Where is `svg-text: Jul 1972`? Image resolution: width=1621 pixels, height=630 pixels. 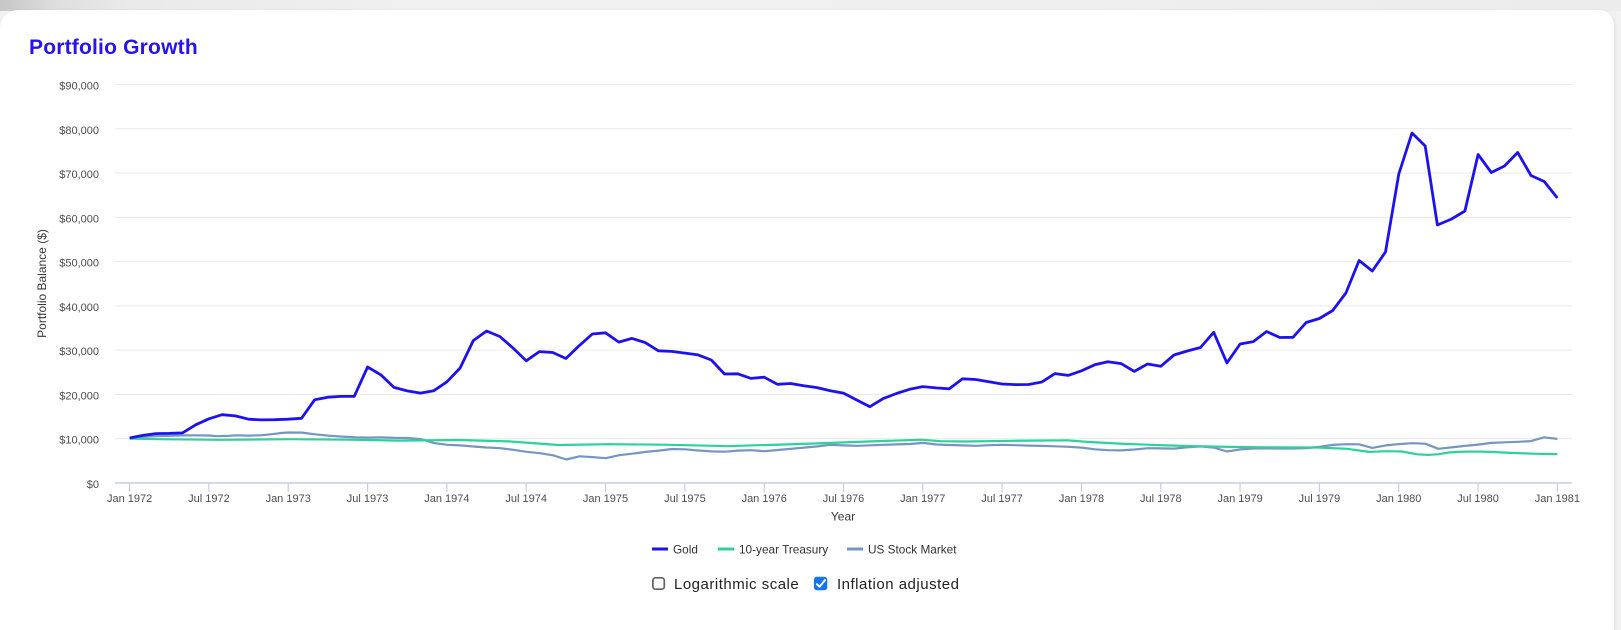 svg-text: Jul 1972 is located at coordinates (209, 499).